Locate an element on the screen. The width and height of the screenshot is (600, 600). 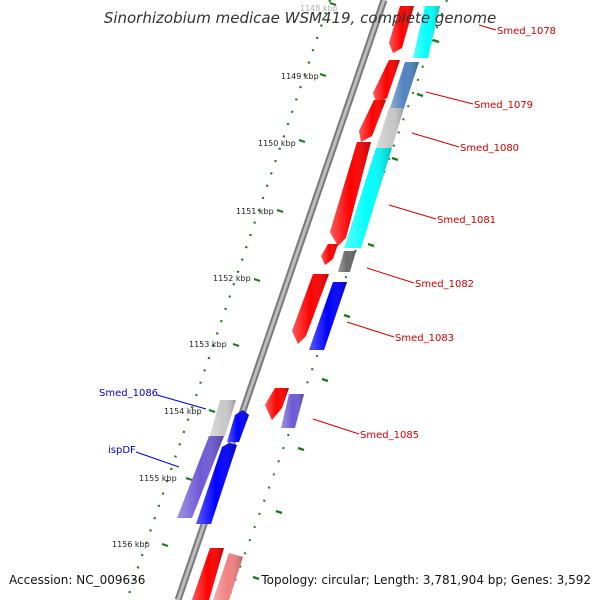
accession-text: Accession: NC_009636 is located at coordinates (77, 580).